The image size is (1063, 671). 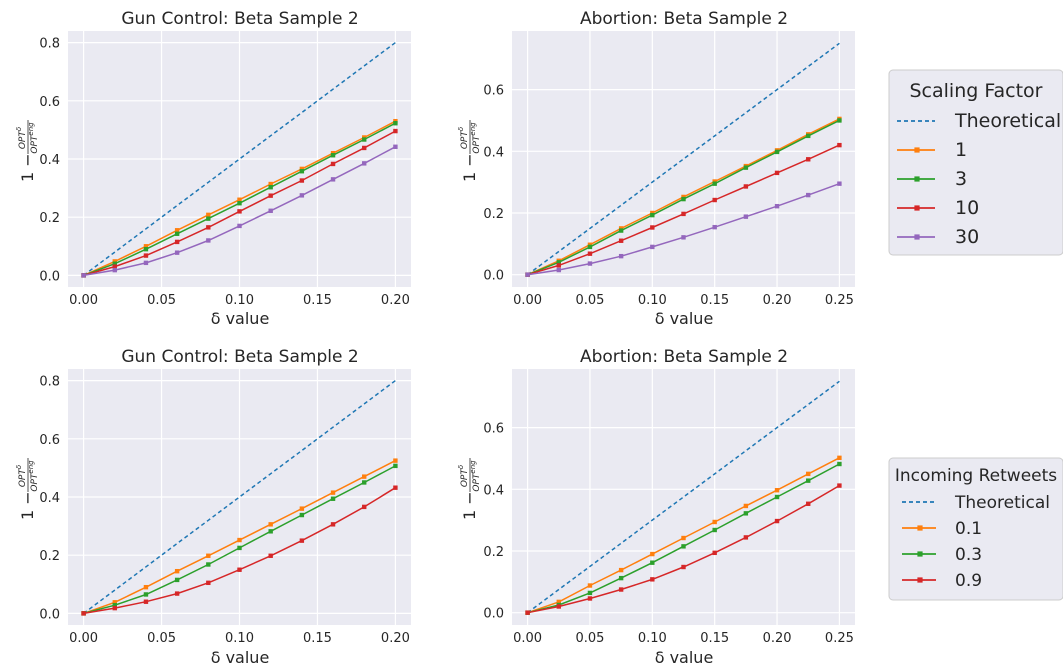 What do you see at coordinates (967, 237) in the screenshot?
I see `legend-entry-label: 30` at bounding box center [967, 237].